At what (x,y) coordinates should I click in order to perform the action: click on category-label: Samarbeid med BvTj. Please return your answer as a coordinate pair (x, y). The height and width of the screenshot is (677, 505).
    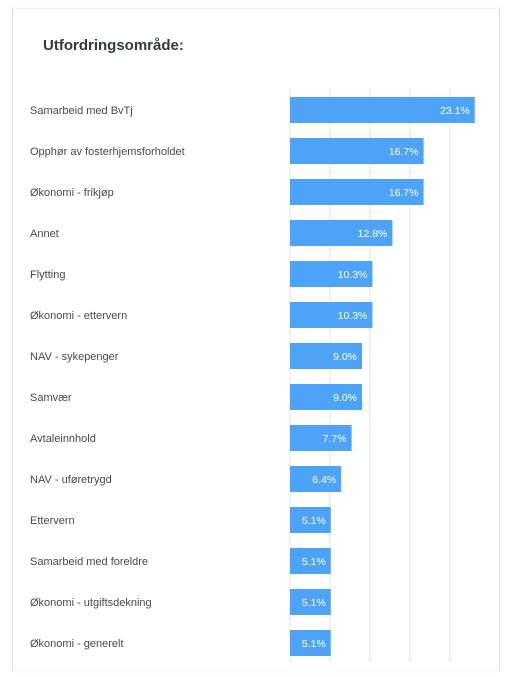
    Looking at the image, I should click on (81, 111).